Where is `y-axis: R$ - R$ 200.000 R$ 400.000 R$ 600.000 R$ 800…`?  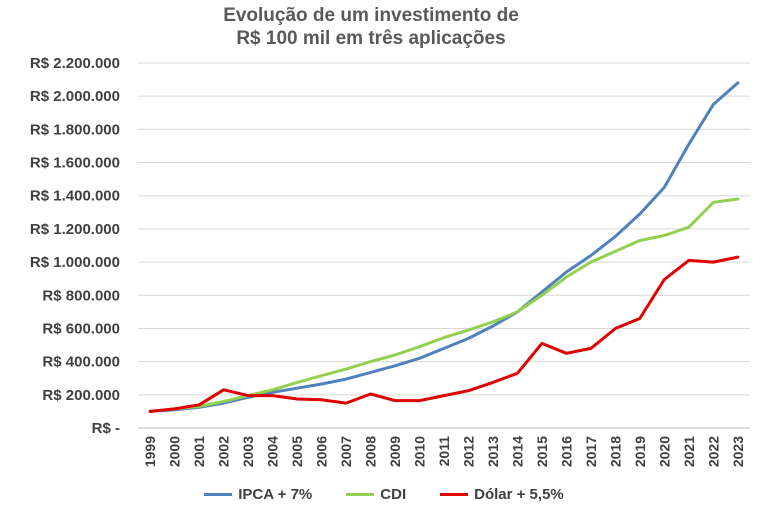
y-axis: R$ - R$ 200.000 R$ 400.000 R$ 600.000 R$ 800… is located at coordinates (75, 246).